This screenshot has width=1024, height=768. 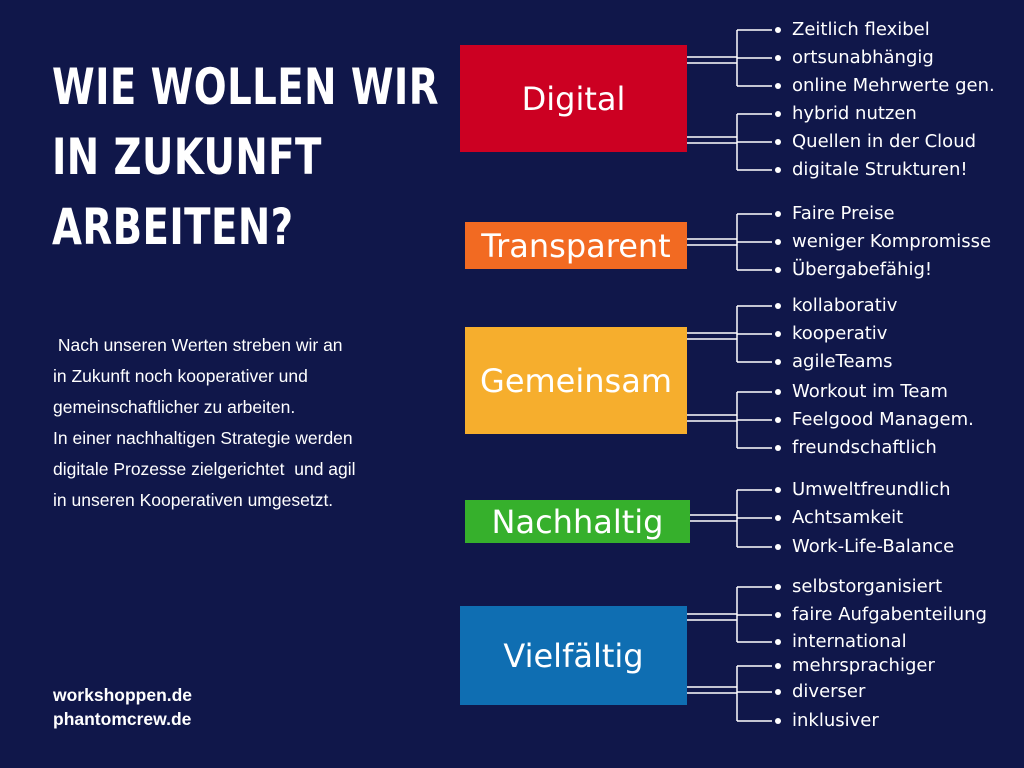 I want to click on list-item: Feelgood Managem., so click(x=883, y=419).